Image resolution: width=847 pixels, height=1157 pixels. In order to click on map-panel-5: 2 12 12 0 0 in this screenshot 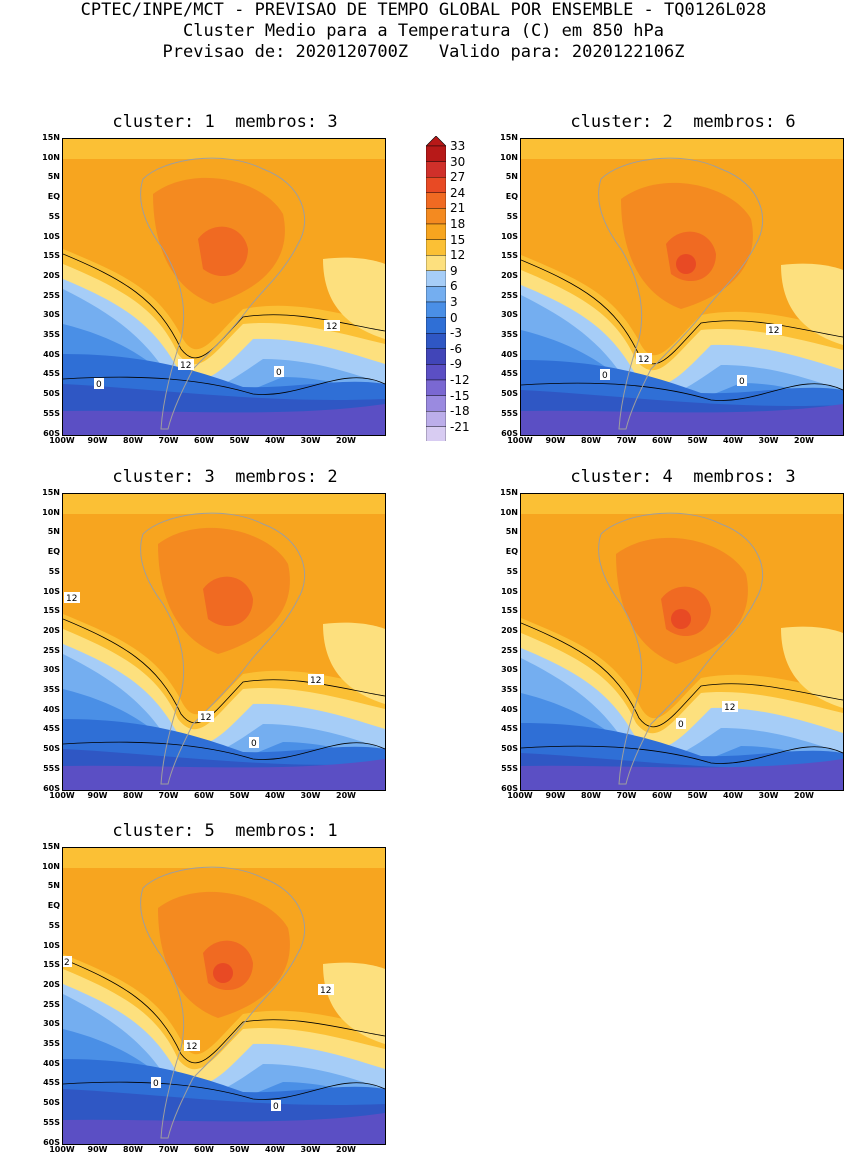, I will do `click(224, 996)`.